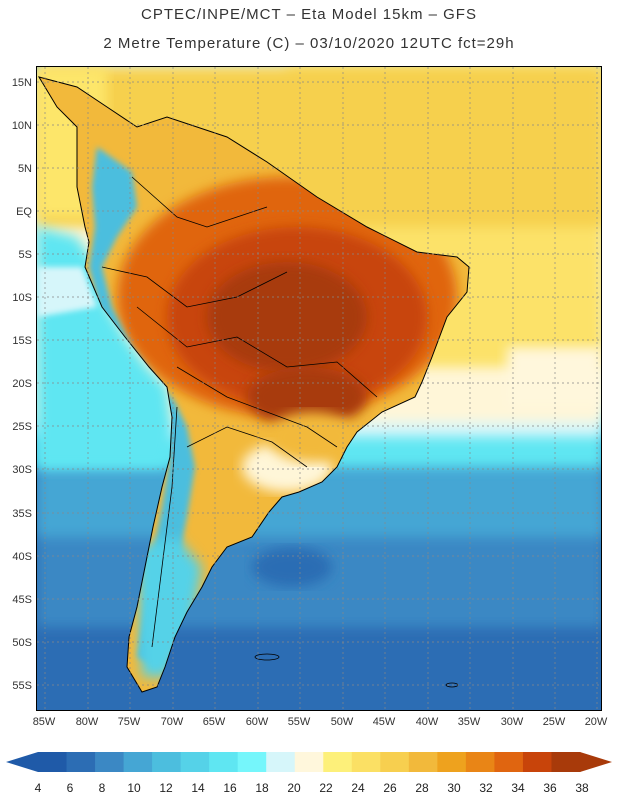 The width and height of the screenshot is (618, 800). I want to click on colorbar-over-arrow, so click(596, 762).